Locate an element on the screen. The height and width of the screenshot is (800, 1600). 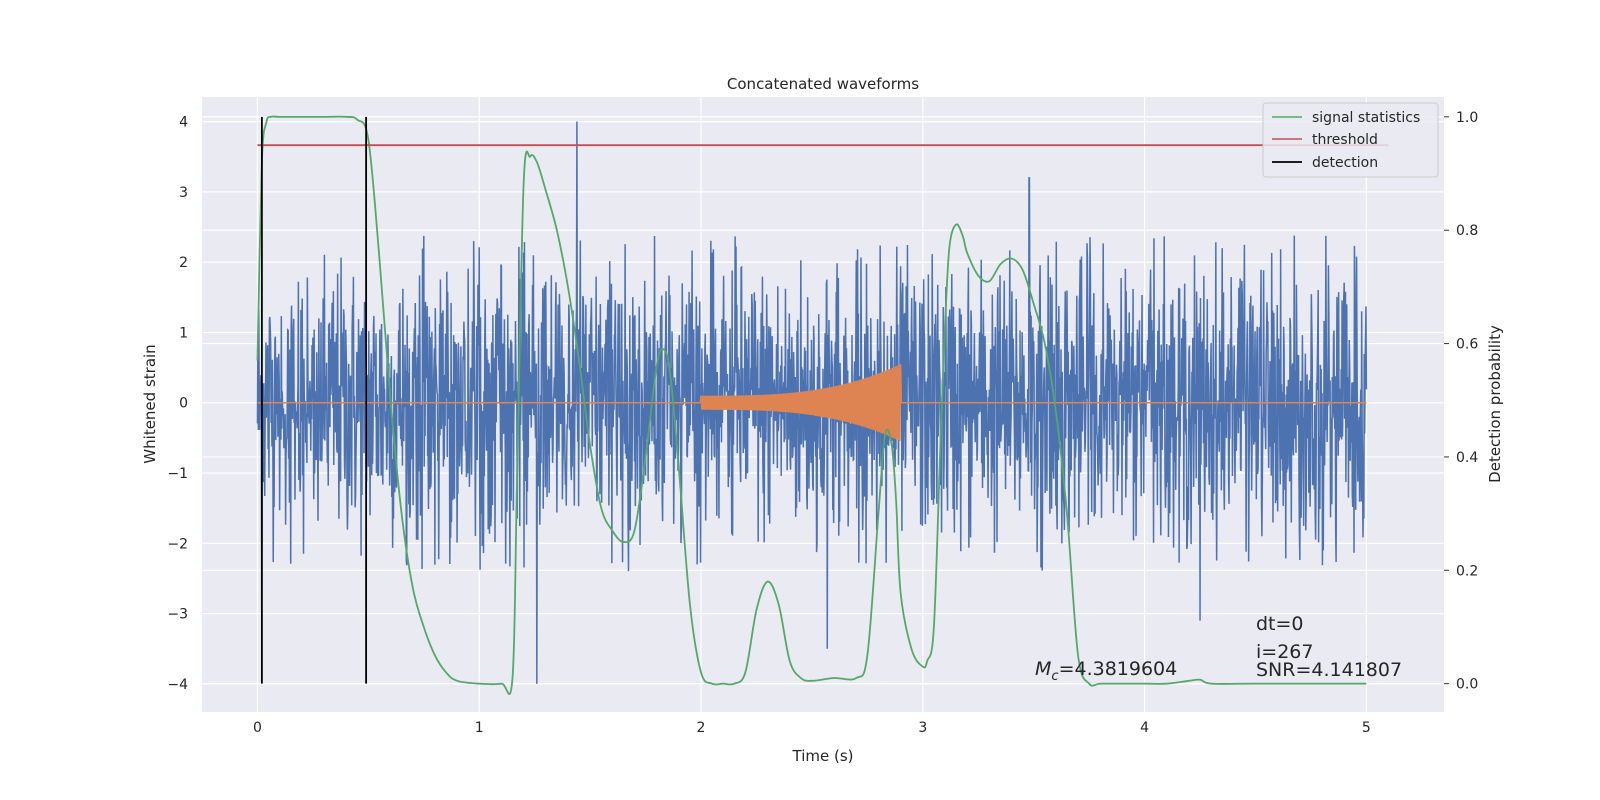
x-tick-label: 0 is located at coordinates (257, 728).